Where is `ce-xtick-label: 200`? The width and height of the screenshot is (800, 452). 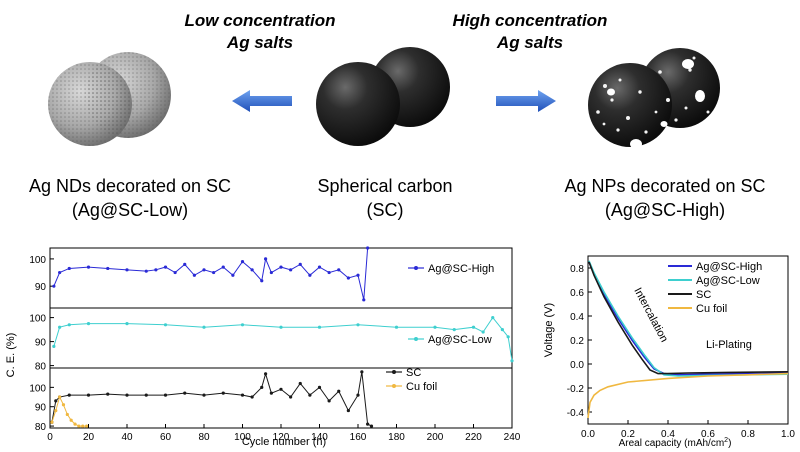
ce-xtick-label: 200 is located at coordinates (435, 437).